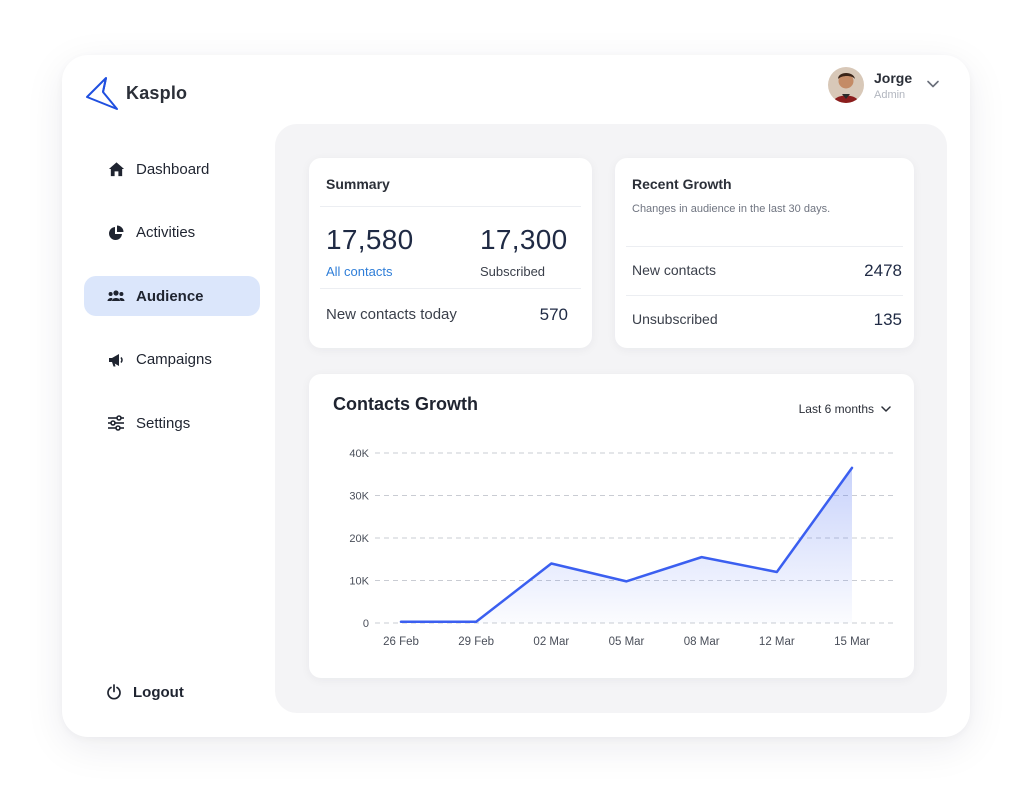 The height and width of the screenshot is (797, 1024). I want to click on user-name: Jorge, so click(893, 77).